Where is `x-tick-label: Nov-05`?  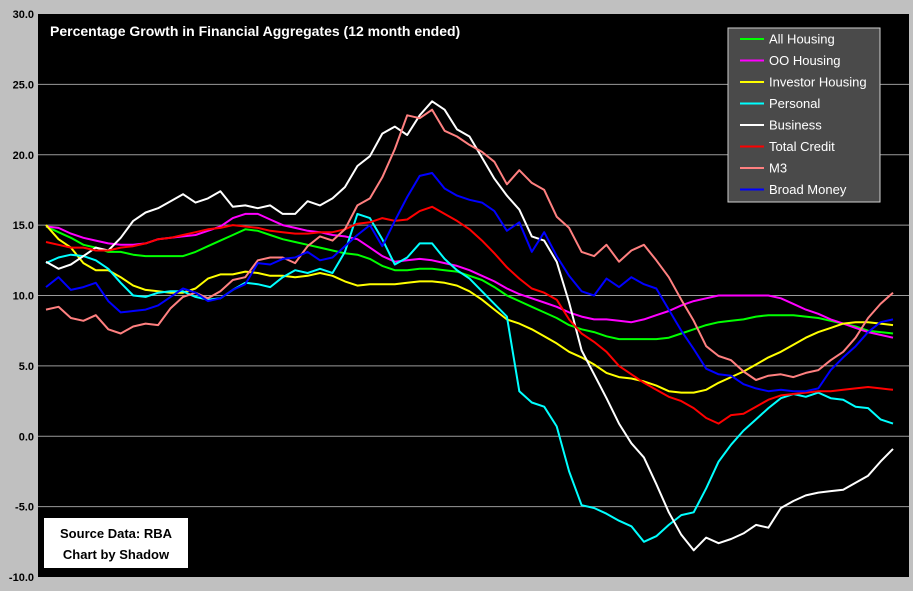
x-tick-label: Nov-05 is located at coordinates (122, 458).